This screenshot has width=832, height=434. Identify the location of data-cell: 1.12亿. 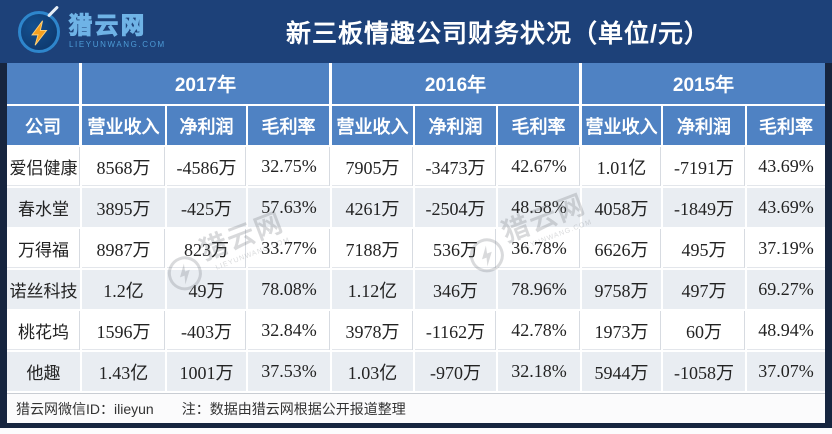
(374, 290).